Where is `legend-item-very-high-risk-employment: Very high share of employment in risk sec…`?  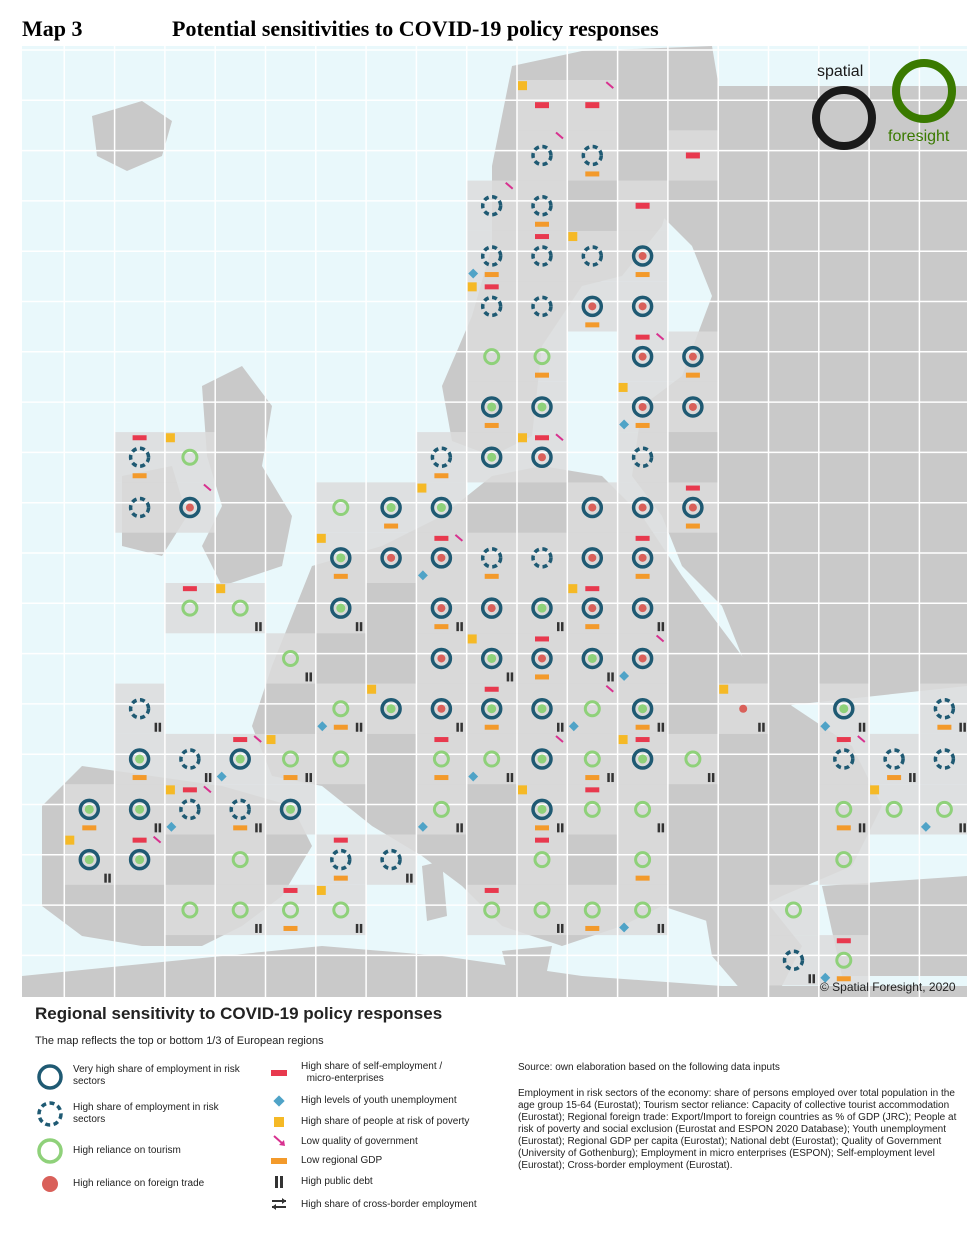
legend-item-very-high-risk-employment: Very high share of employment in risk sec… is located at coordinates (156, 1075).